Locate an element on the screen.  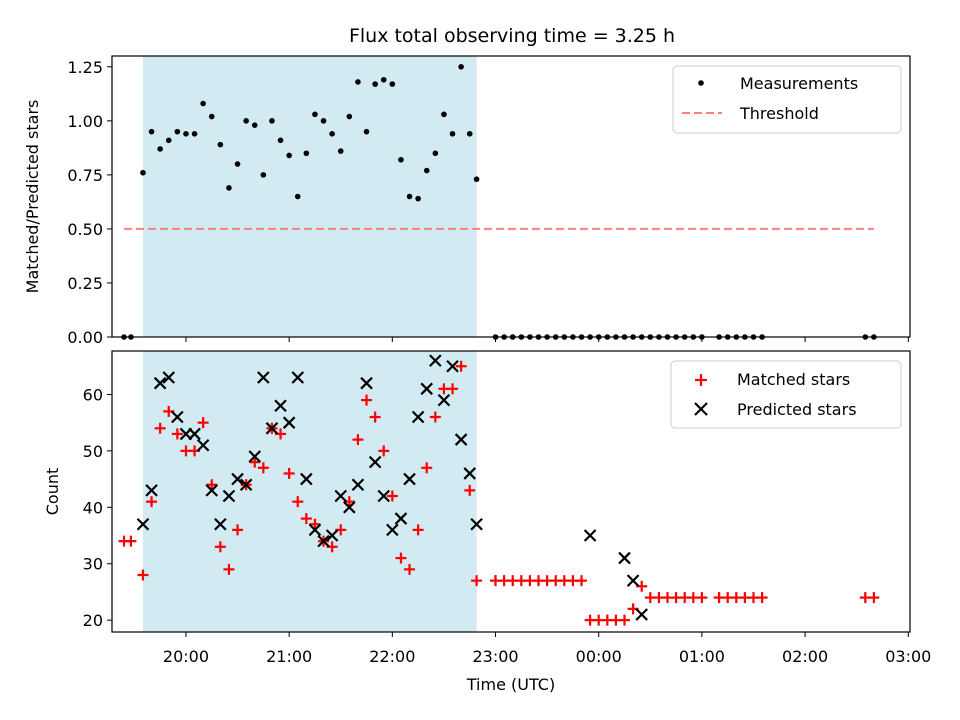
top-ytick-label: 1.00 is located at coordinates (85, 121).